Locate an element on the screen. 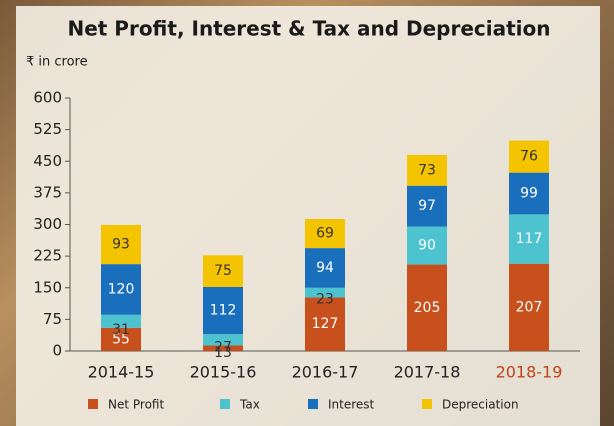  value-label: 55 is located at coordinates (121, 339).